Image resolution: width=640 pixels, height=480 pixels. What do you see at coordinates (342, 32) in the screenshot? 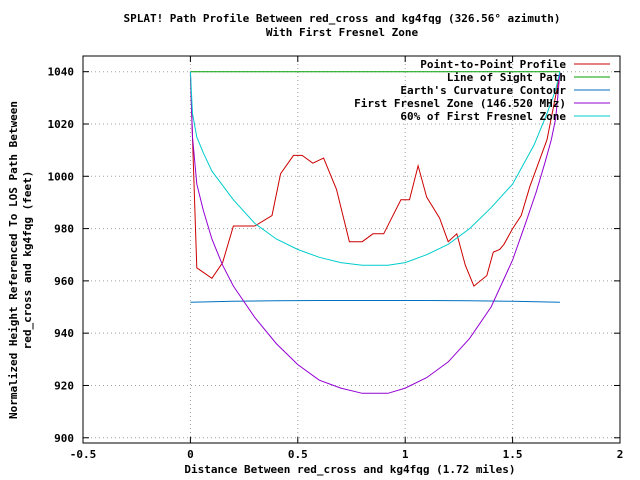
I see `chart-title-line2: With First Fresnel Zone` at bounding box center [342, 32].